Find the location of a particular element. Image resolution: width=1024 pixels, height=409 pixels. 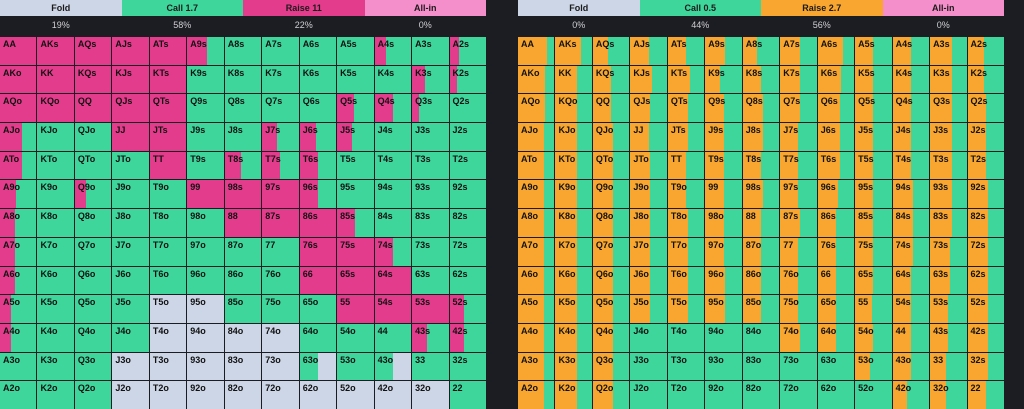

right-hand-cell-66: 66 is located at coordinates (836, 280).